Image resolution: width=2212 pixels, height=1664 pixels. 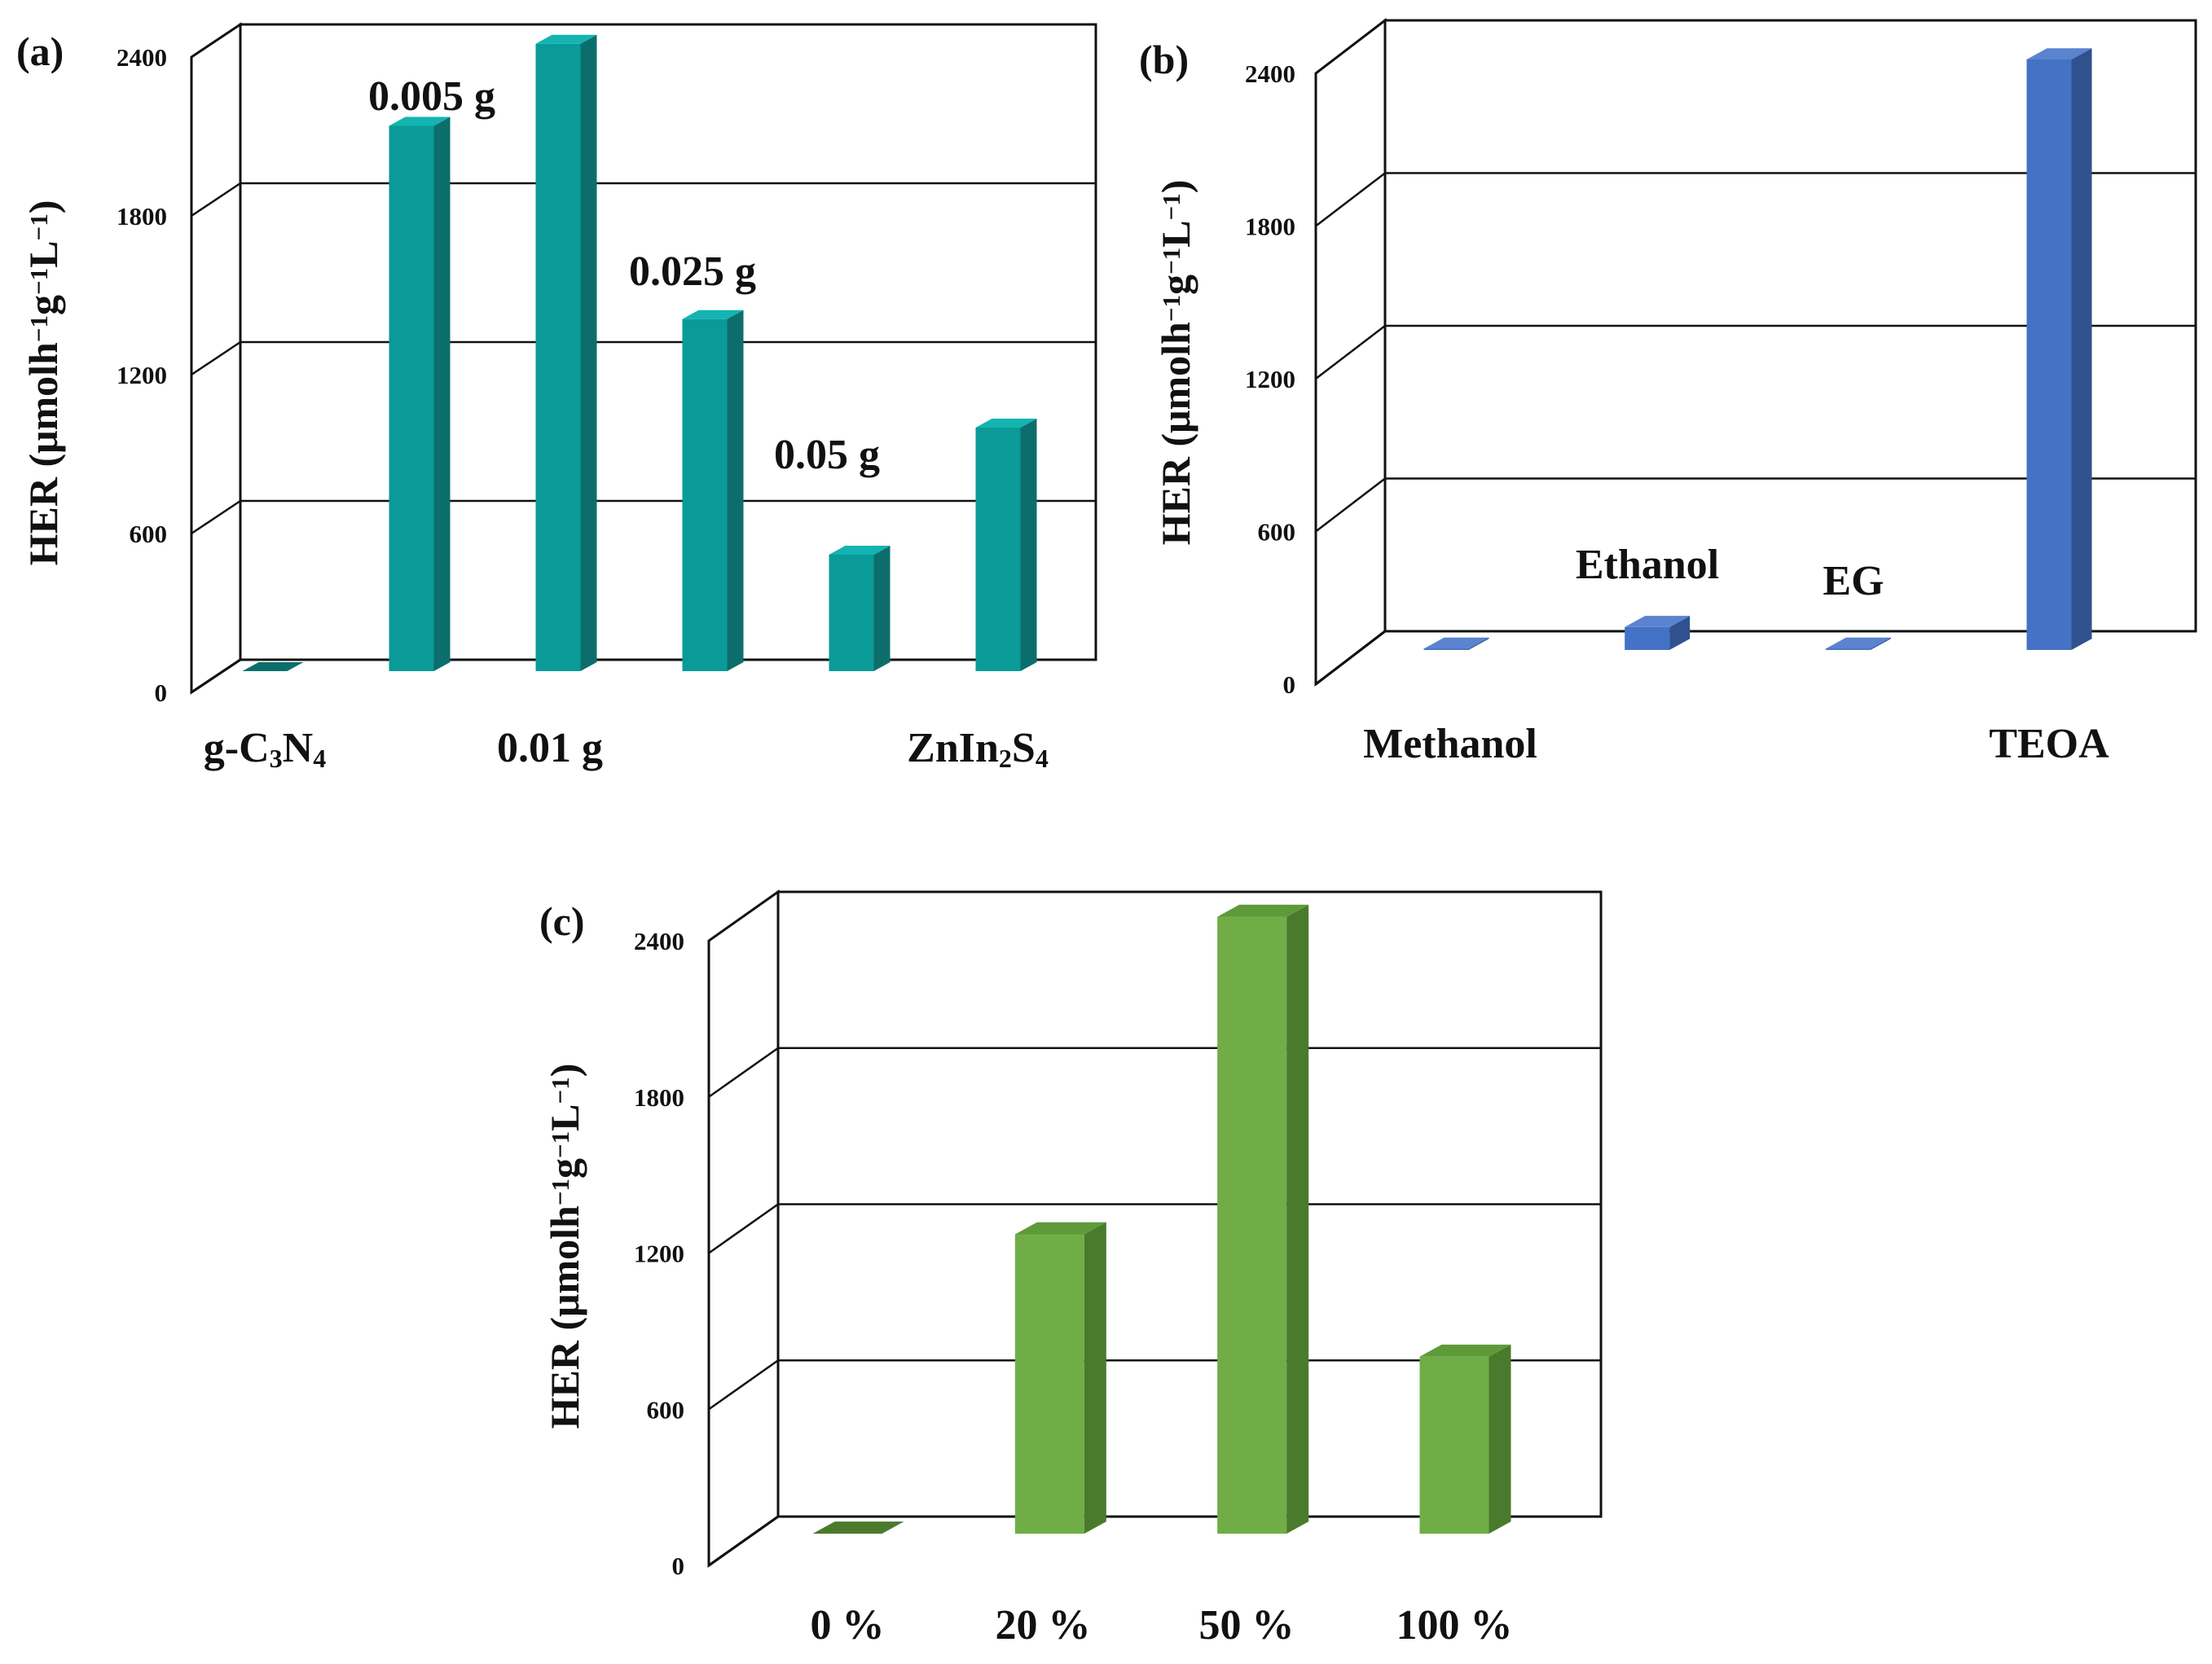 What do you see at coordinates (827, 455) in the screenshot?
I see `bar-annotation: 0.05 g` at bounding box center [827, 455].